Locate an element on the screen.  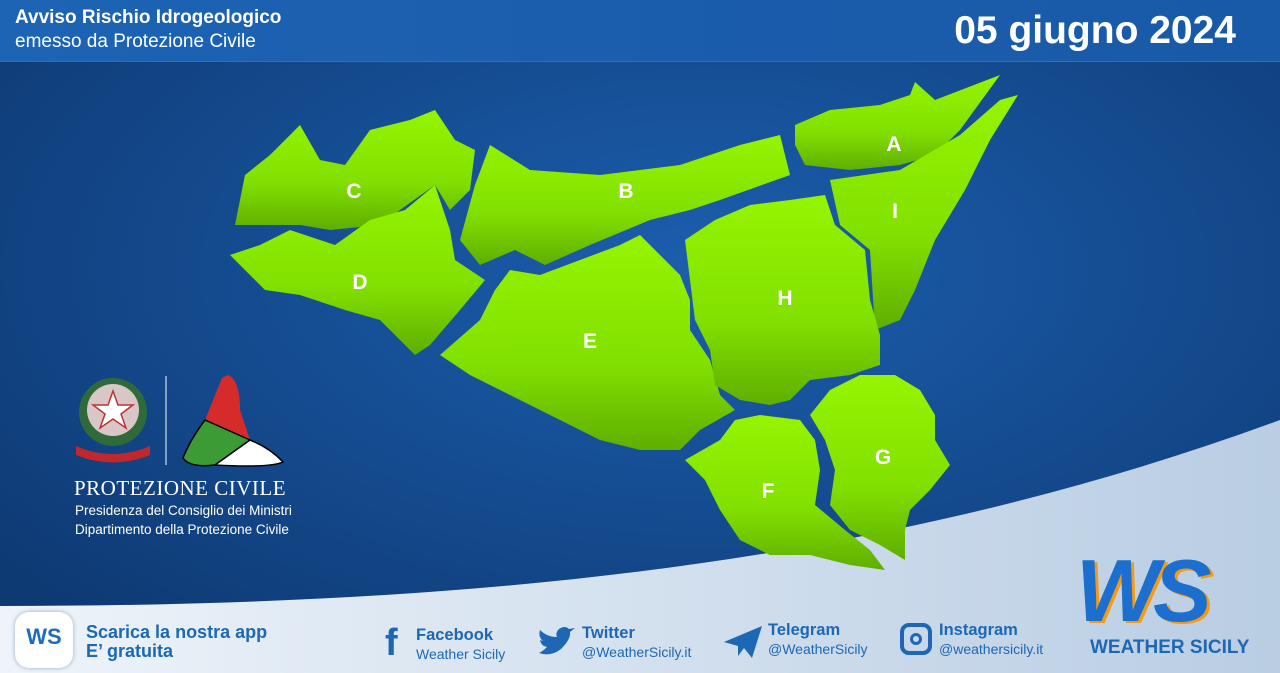
zone-label-h: H is located at coordinates (784, 298).